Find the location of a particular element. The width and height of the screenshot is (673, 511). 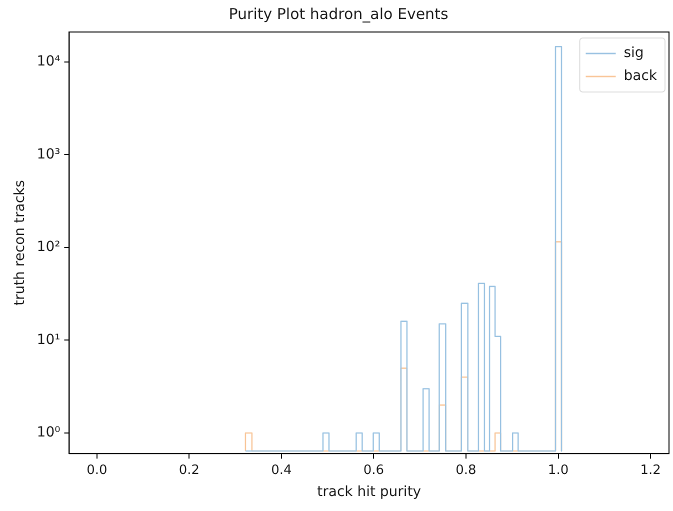

legend-label: sig is located at coordinates (634, 53).